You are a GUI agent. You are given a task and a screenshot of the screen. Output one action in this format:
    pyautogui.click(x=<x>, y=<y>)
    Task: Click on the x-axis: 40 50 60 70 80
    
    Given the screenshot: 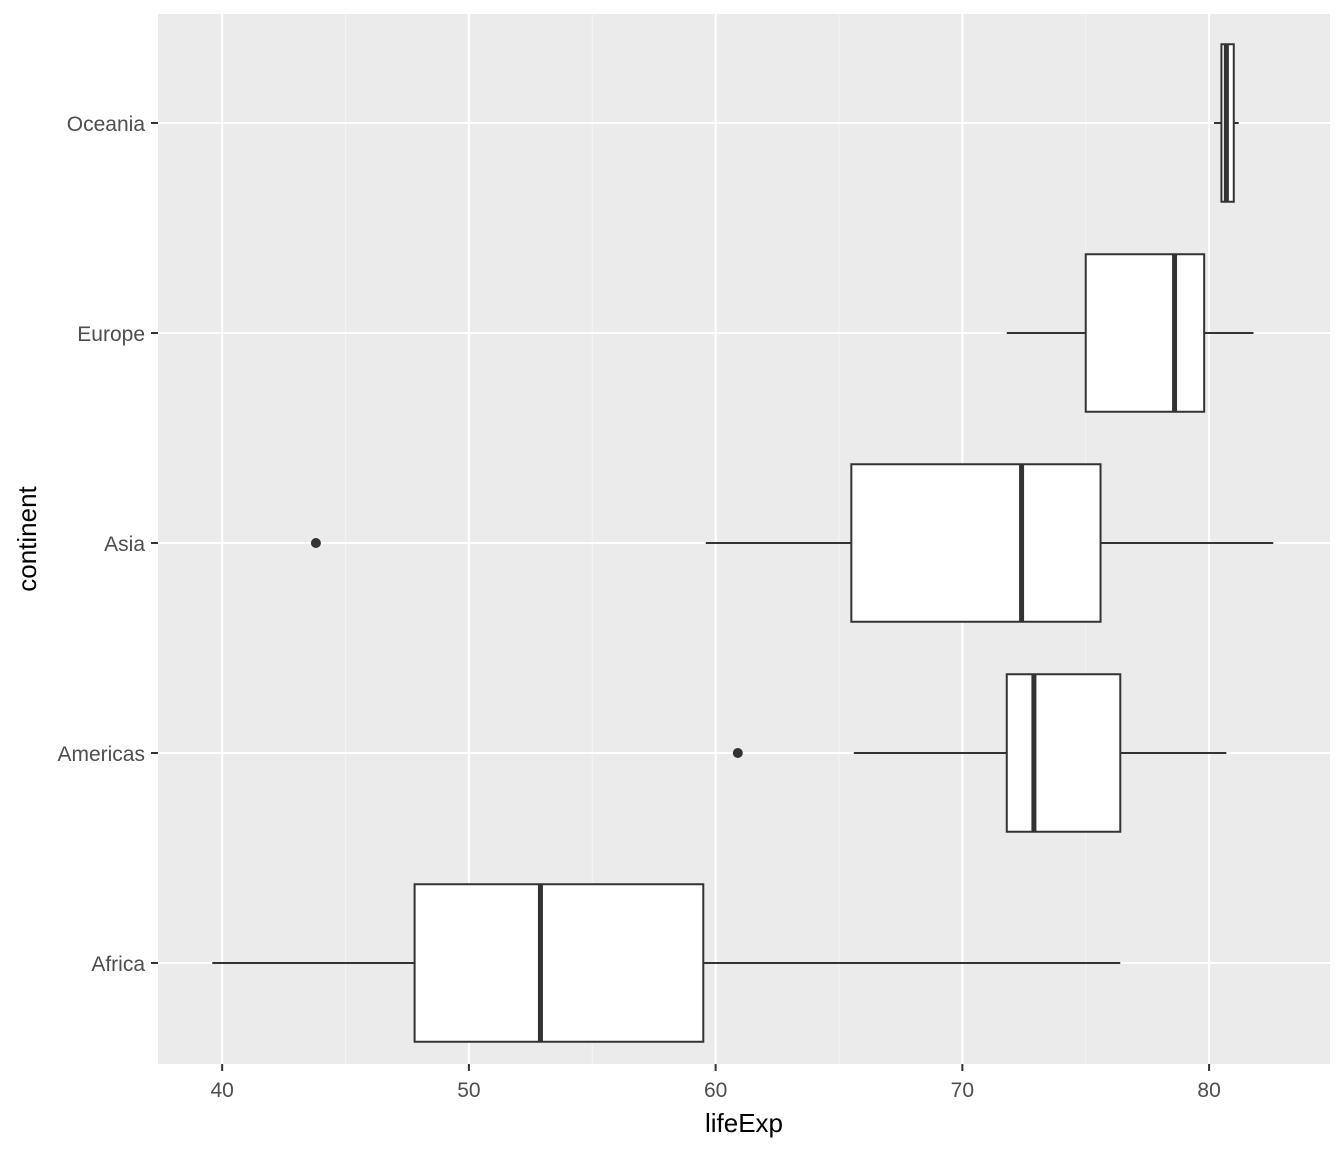 What is the action you would take?
    pyautogui.click(x=715, y=1083)
    